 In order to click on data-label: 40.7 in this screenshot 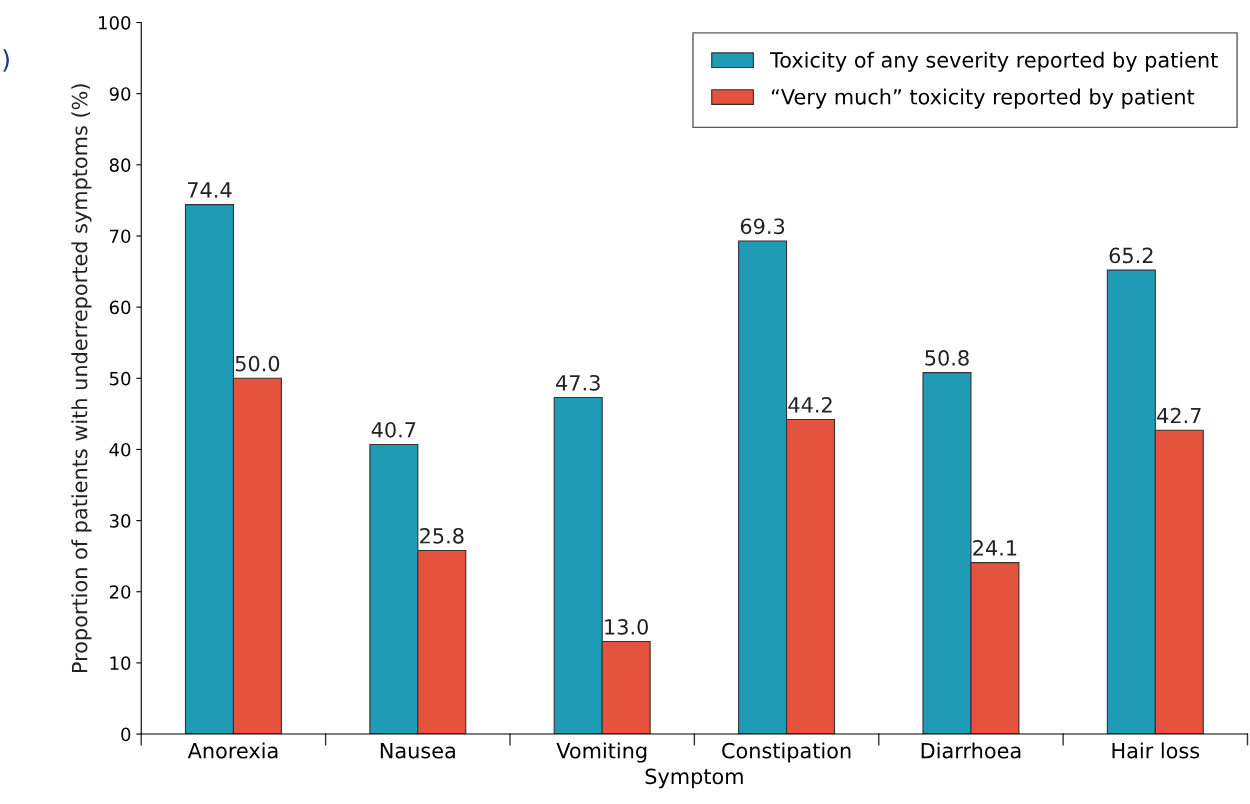, I will do `click(393, 429)`.